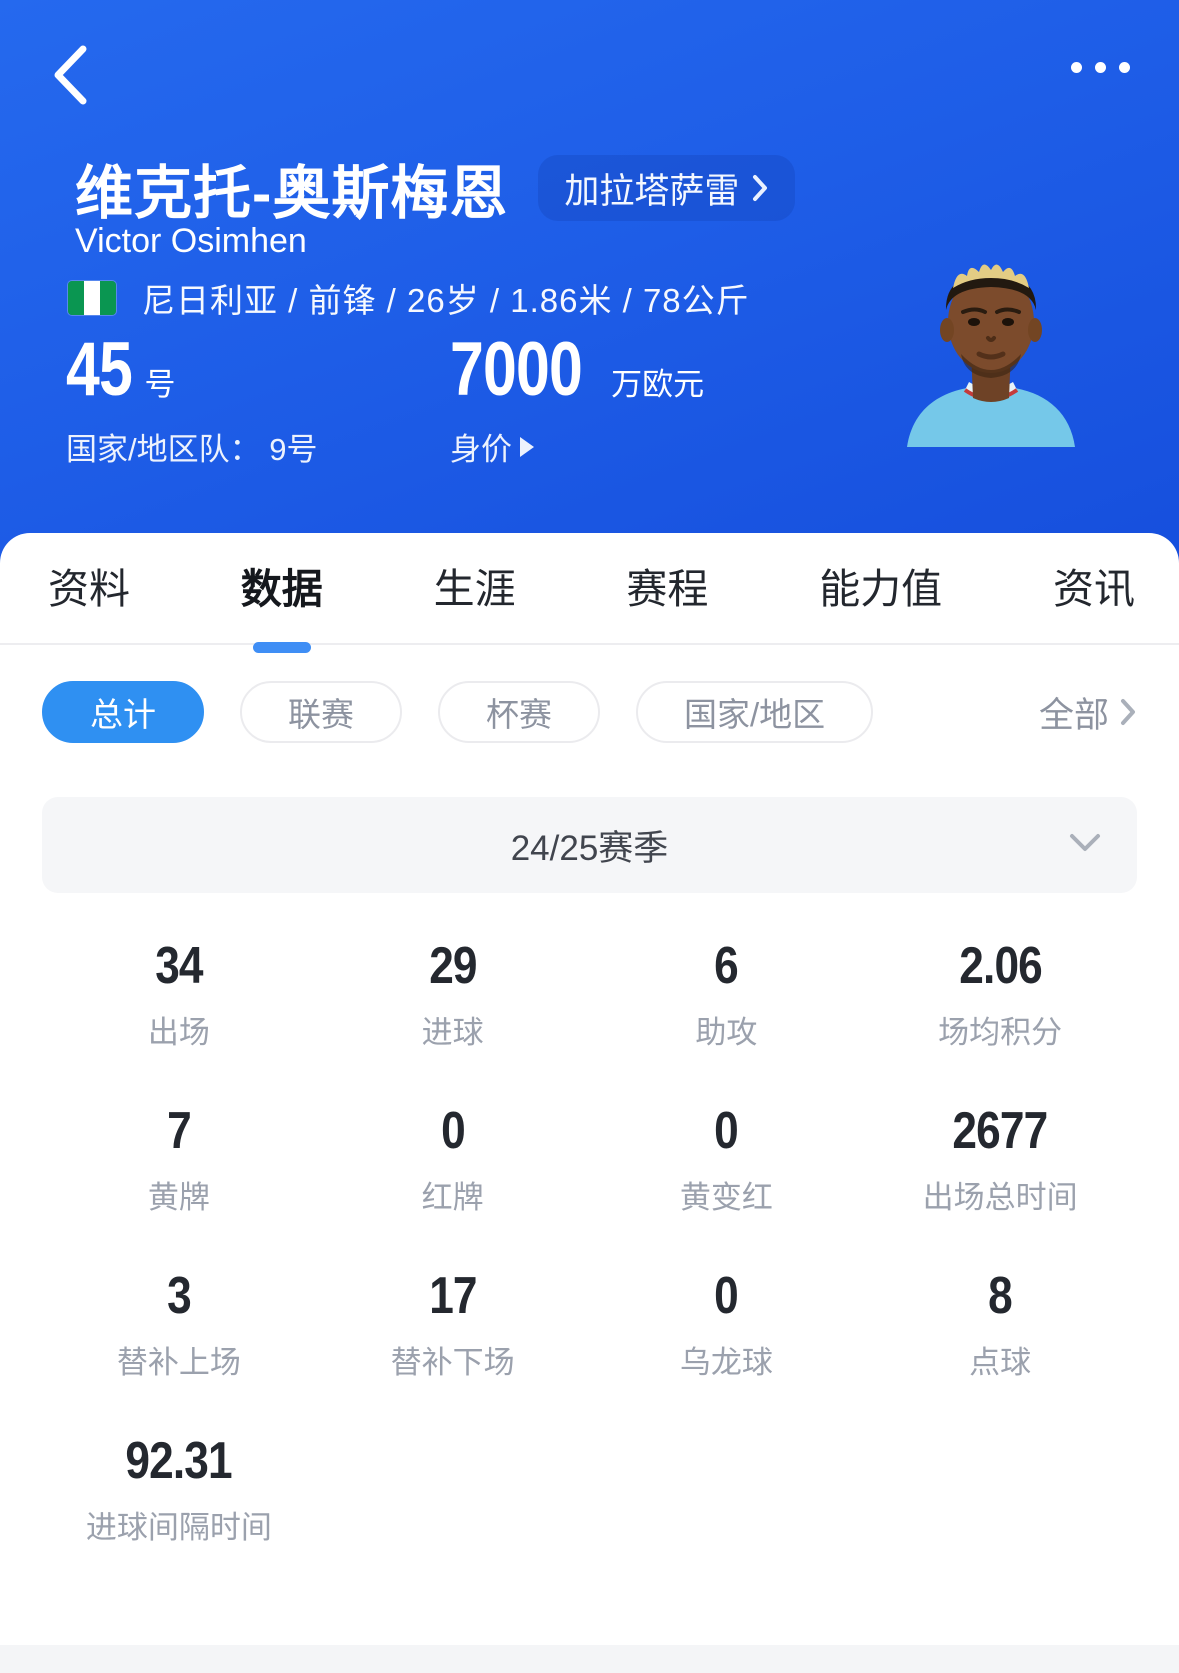 This screenshot has height=1673, width=1179. What do you see at coordinates (452, 1158) in the screenshot?
I see `stat-red-cards: 0 红牌` at bounding box center [452, 1158].